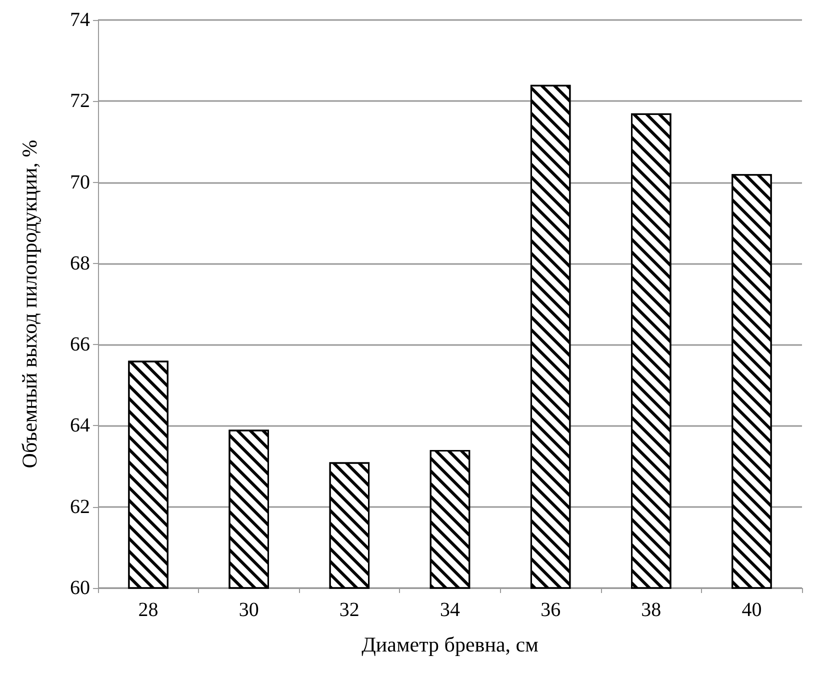 This screenshot has height=677, width=822. Describe the element at coordinates (550, 610) in the screenshot. I see `x-tick-label: 36` at that location.